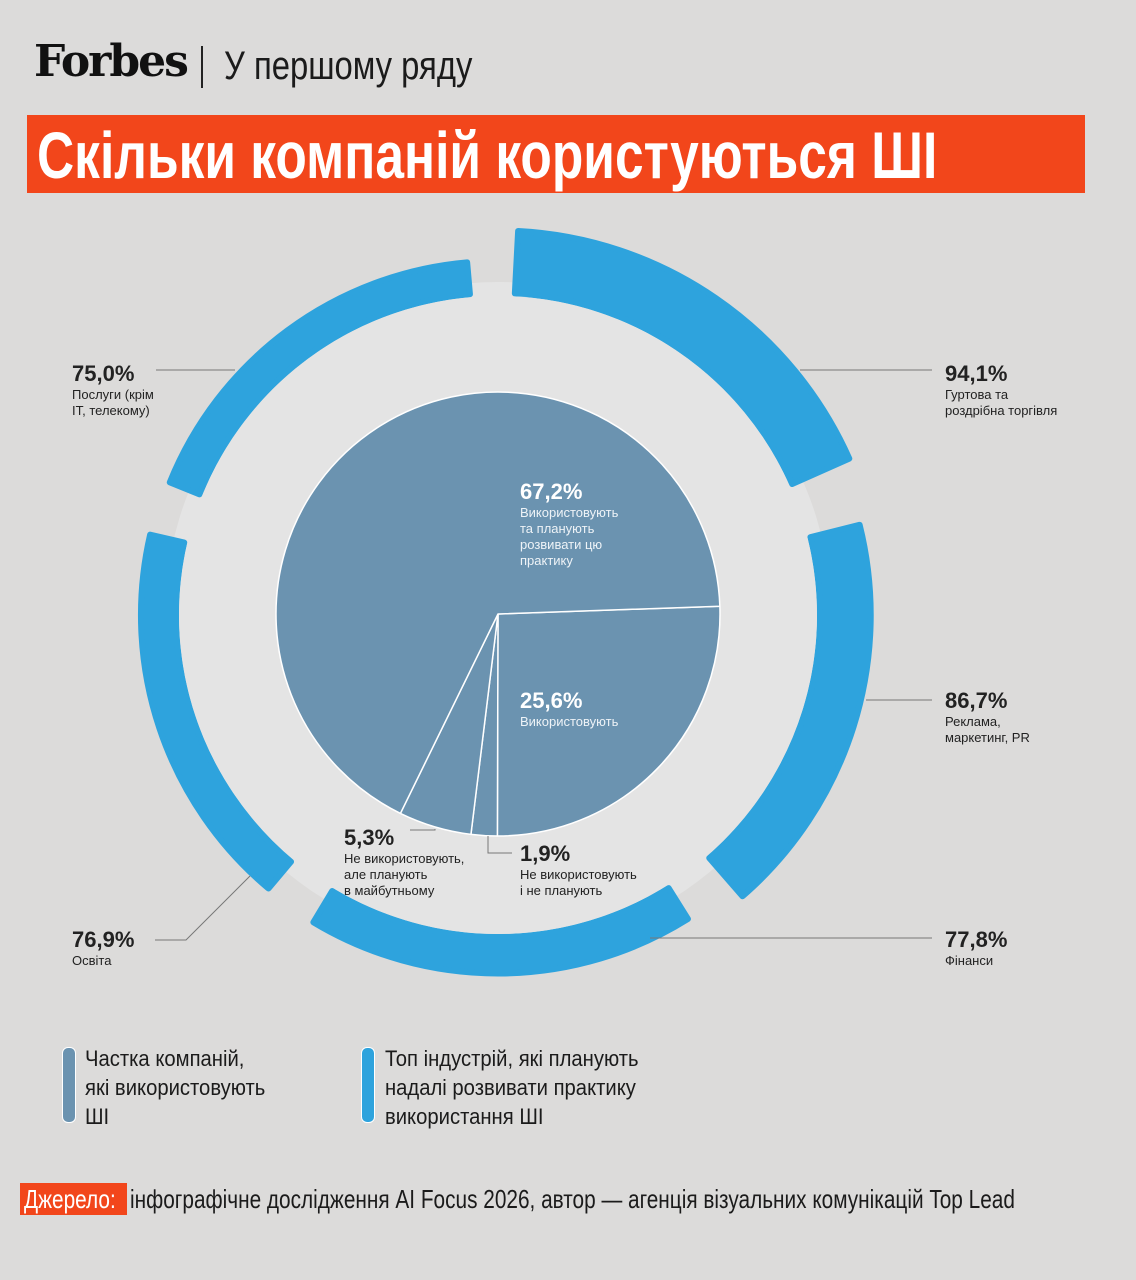 This screenshot has height=1280, width=1136. I want to click on pie-label-use: 25,6% Використовують, so click(569, 709).